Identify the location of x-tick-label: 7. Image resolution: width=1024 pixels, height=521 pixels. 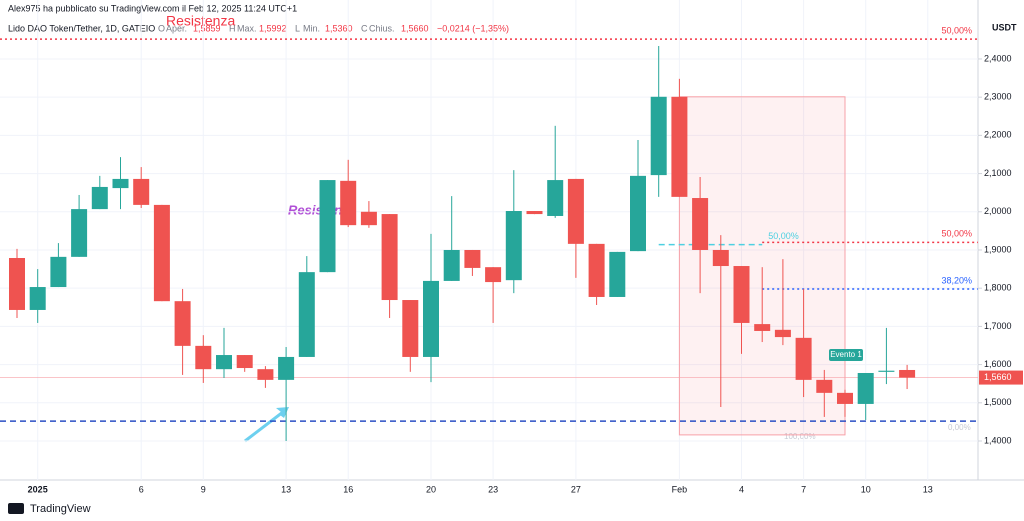
(803, 489).